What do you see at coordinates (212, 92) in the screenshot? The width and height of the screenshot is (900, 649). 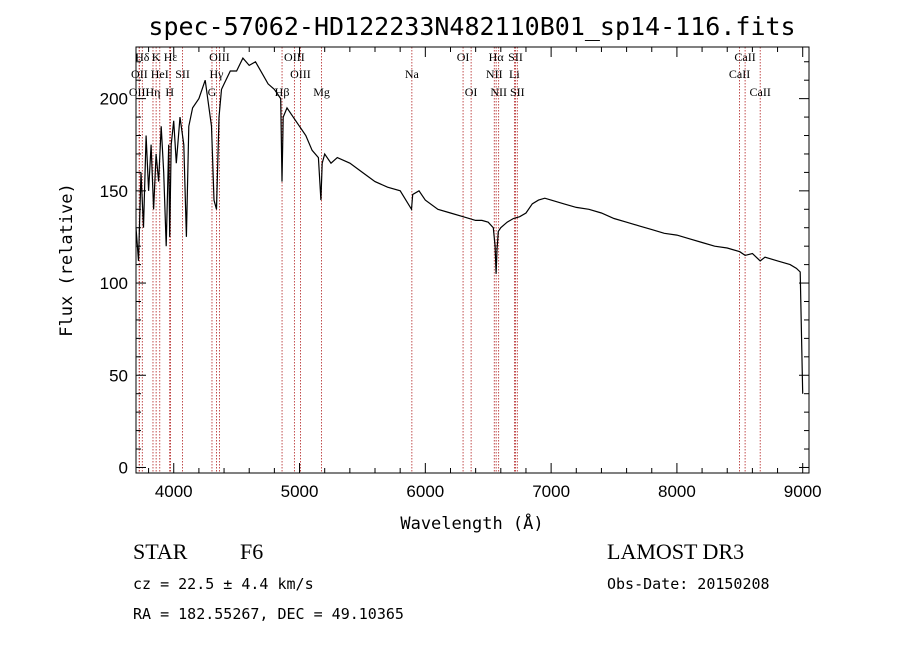 I see `emission-line-label: G` at bounding box center [212, 92].